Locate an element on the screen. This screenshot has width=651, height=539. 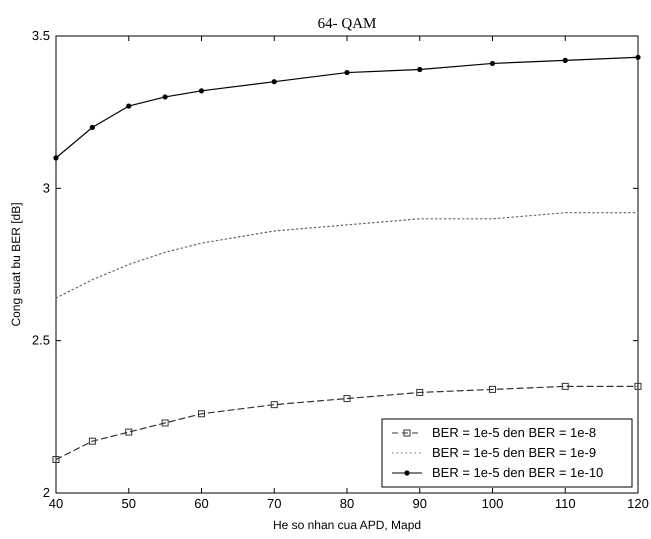
x-tick-label: 60 is located at coordinates (201, 503).